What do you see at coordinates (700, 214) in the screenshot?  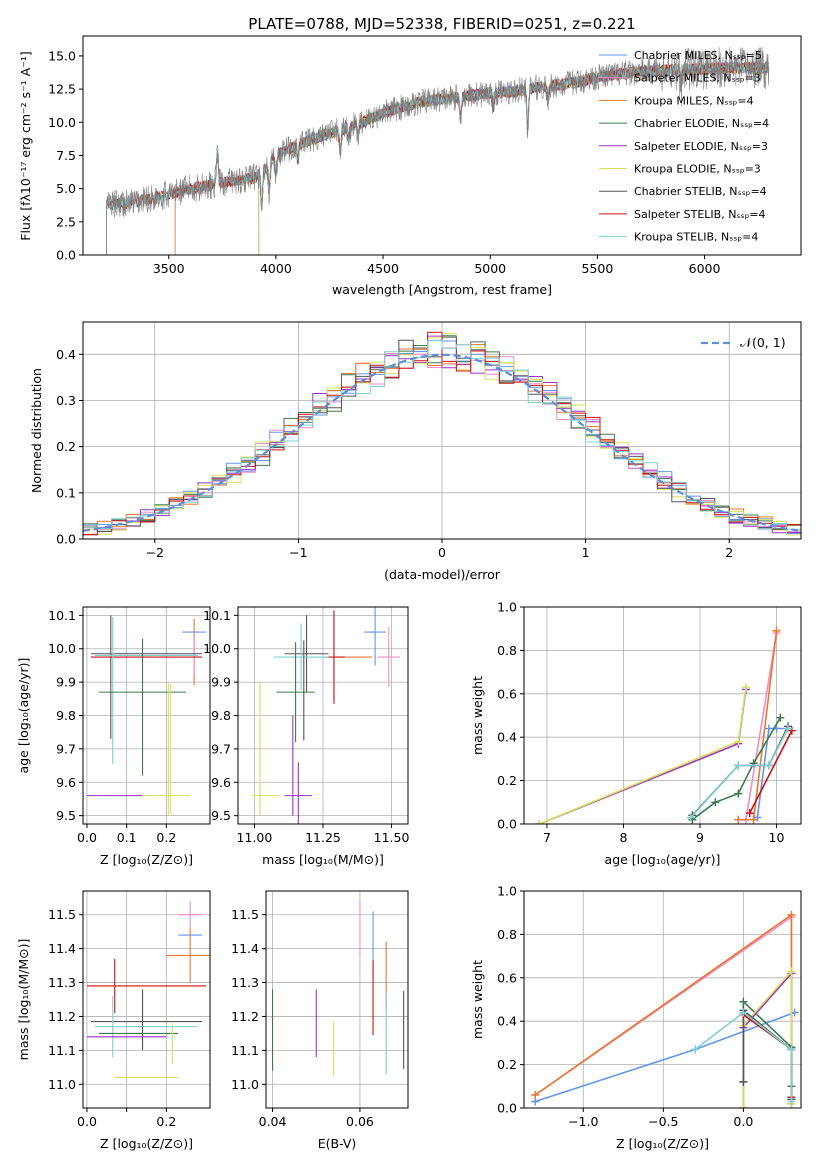 I see `legend-label: Salpeter STELIB, Nₛₛₚ=4` at bounding box center [700, 214].